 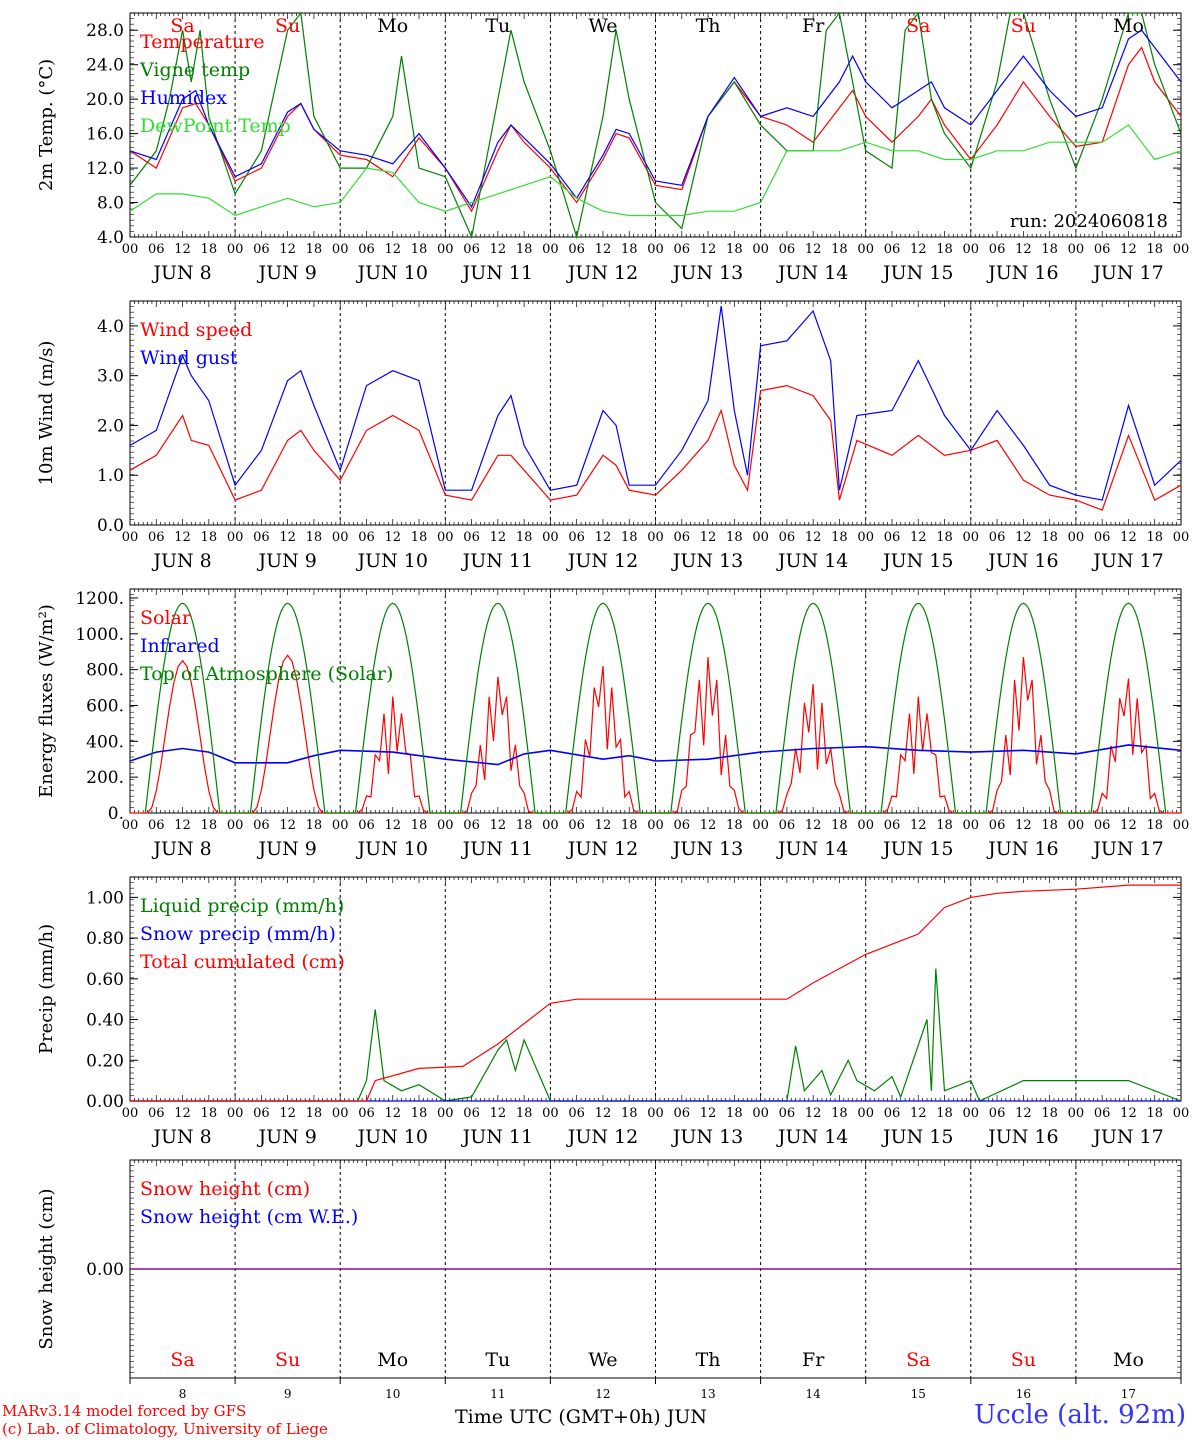 I want to click on day-name-bottom: Tu, so click(x=497, y=1360).